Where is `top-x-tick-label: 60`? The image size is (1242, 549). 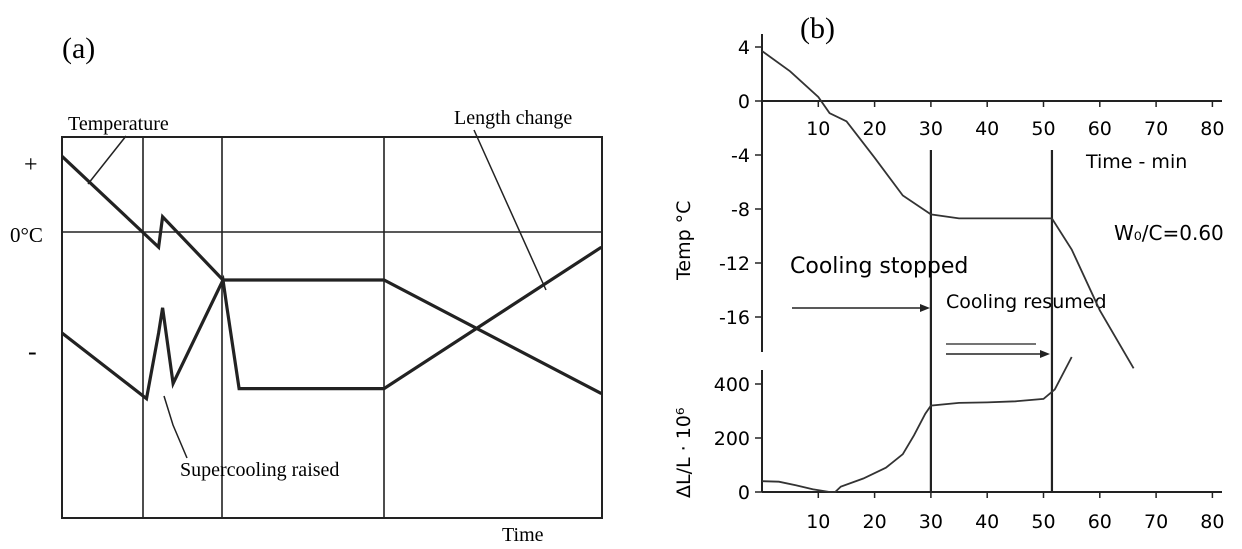
top-x-tick-label: 60 is located at coordinates (1100, 129).